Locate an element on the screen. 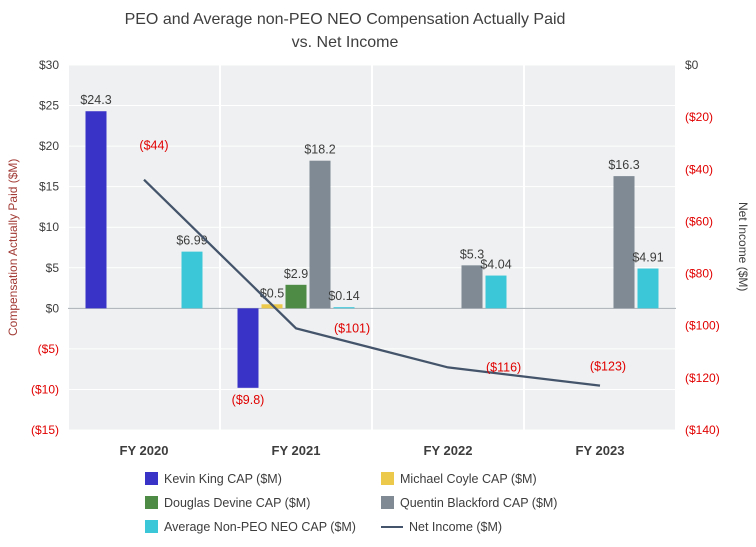 Image resolution: width=756 pixels, height=547 pixels. right-axis-tick-label: ($120) is located at coordinates (702, 378).